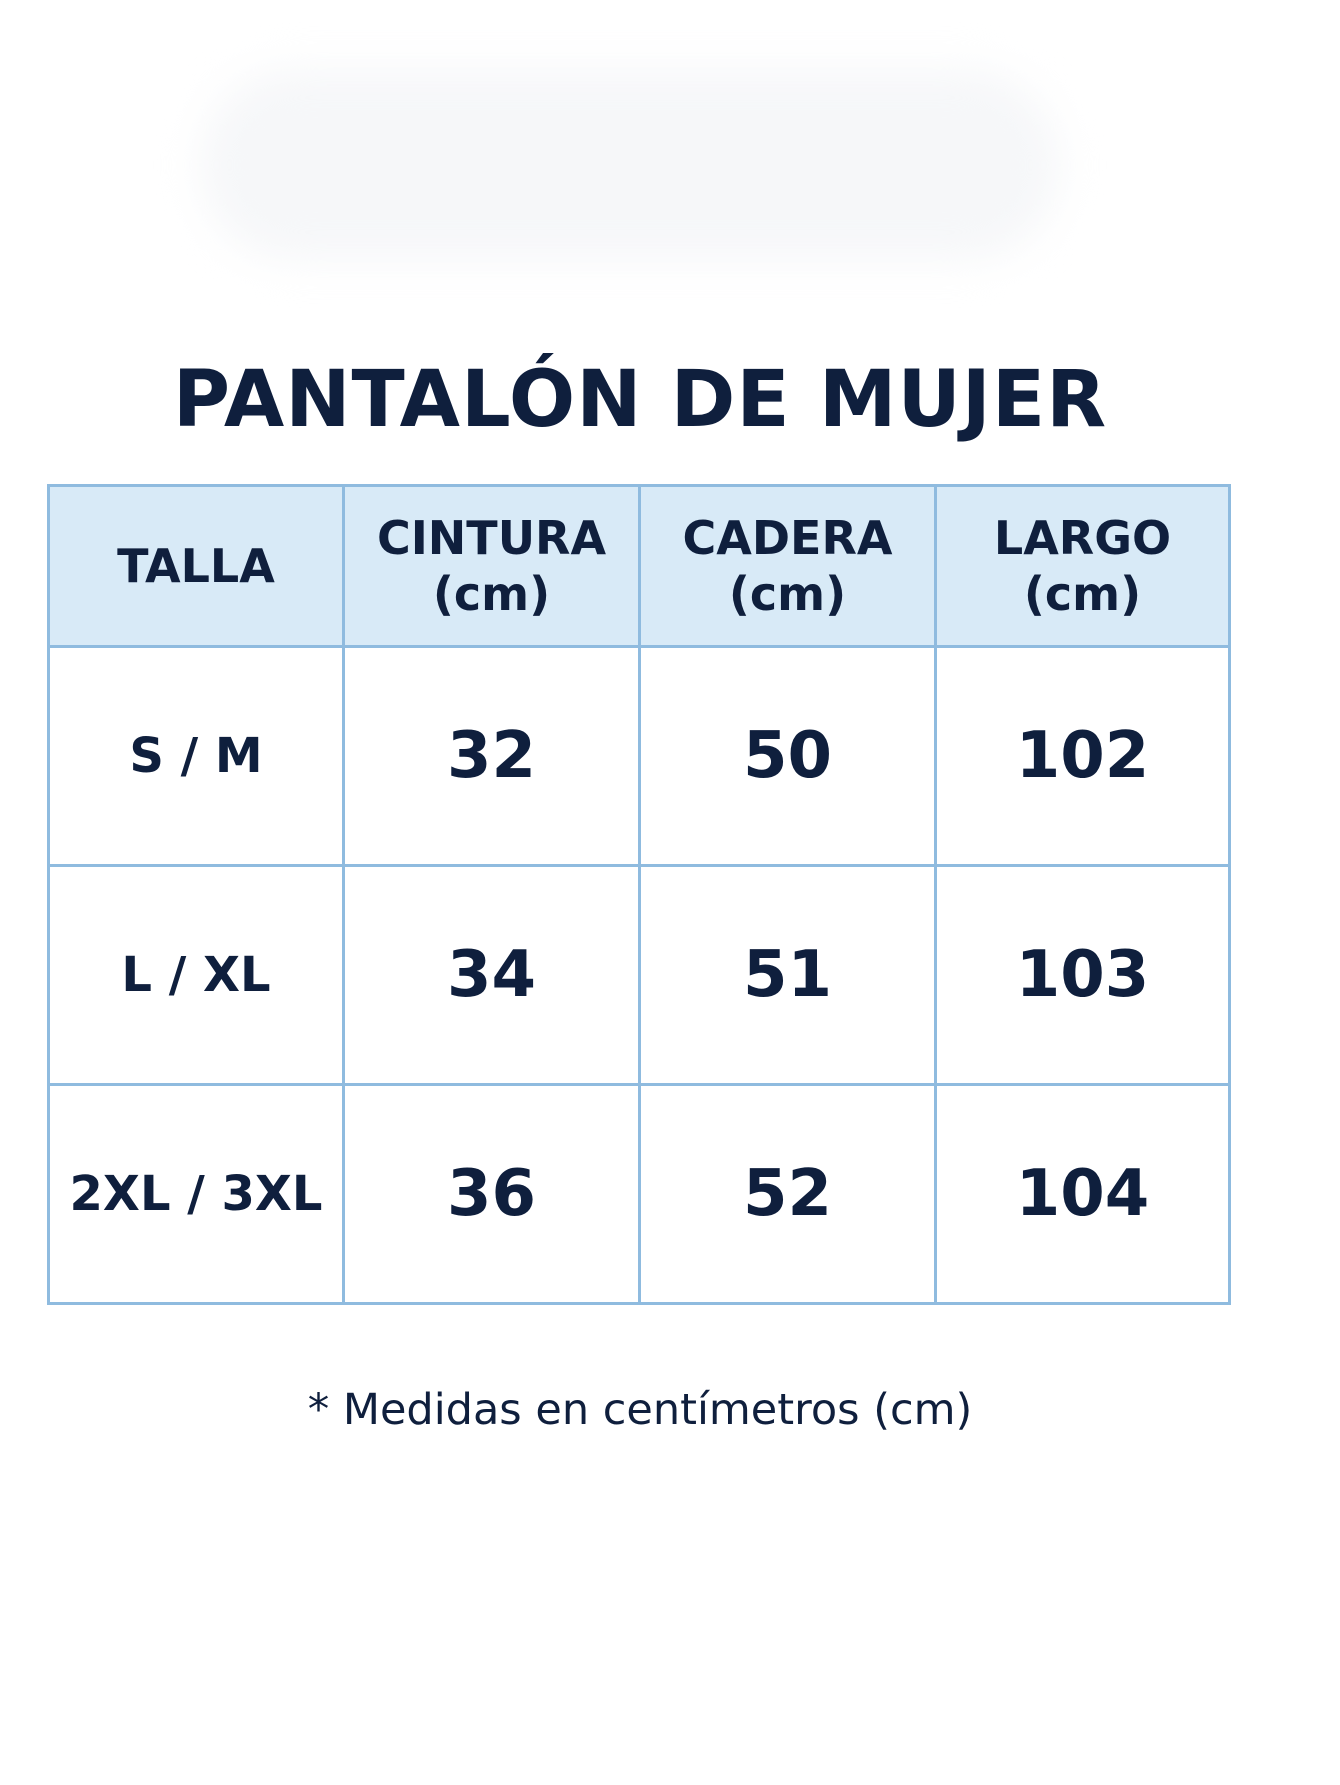  What do you see at coordinates (491, 538) in the screenshot?
I see `header-line: CINTURA` at bounding box center [491, 538].